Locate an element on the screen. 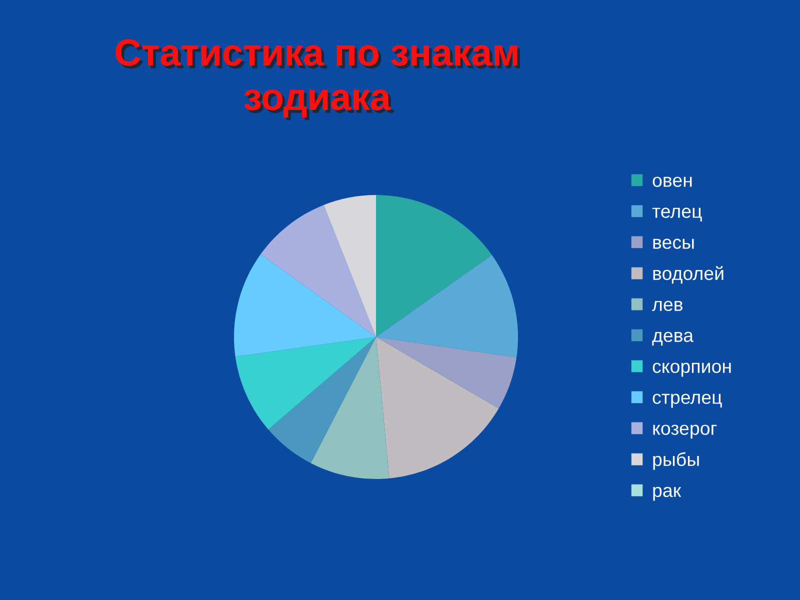 This screenshot has height=600, width=800. legend-label: телец is located at coordinates (677, 215).